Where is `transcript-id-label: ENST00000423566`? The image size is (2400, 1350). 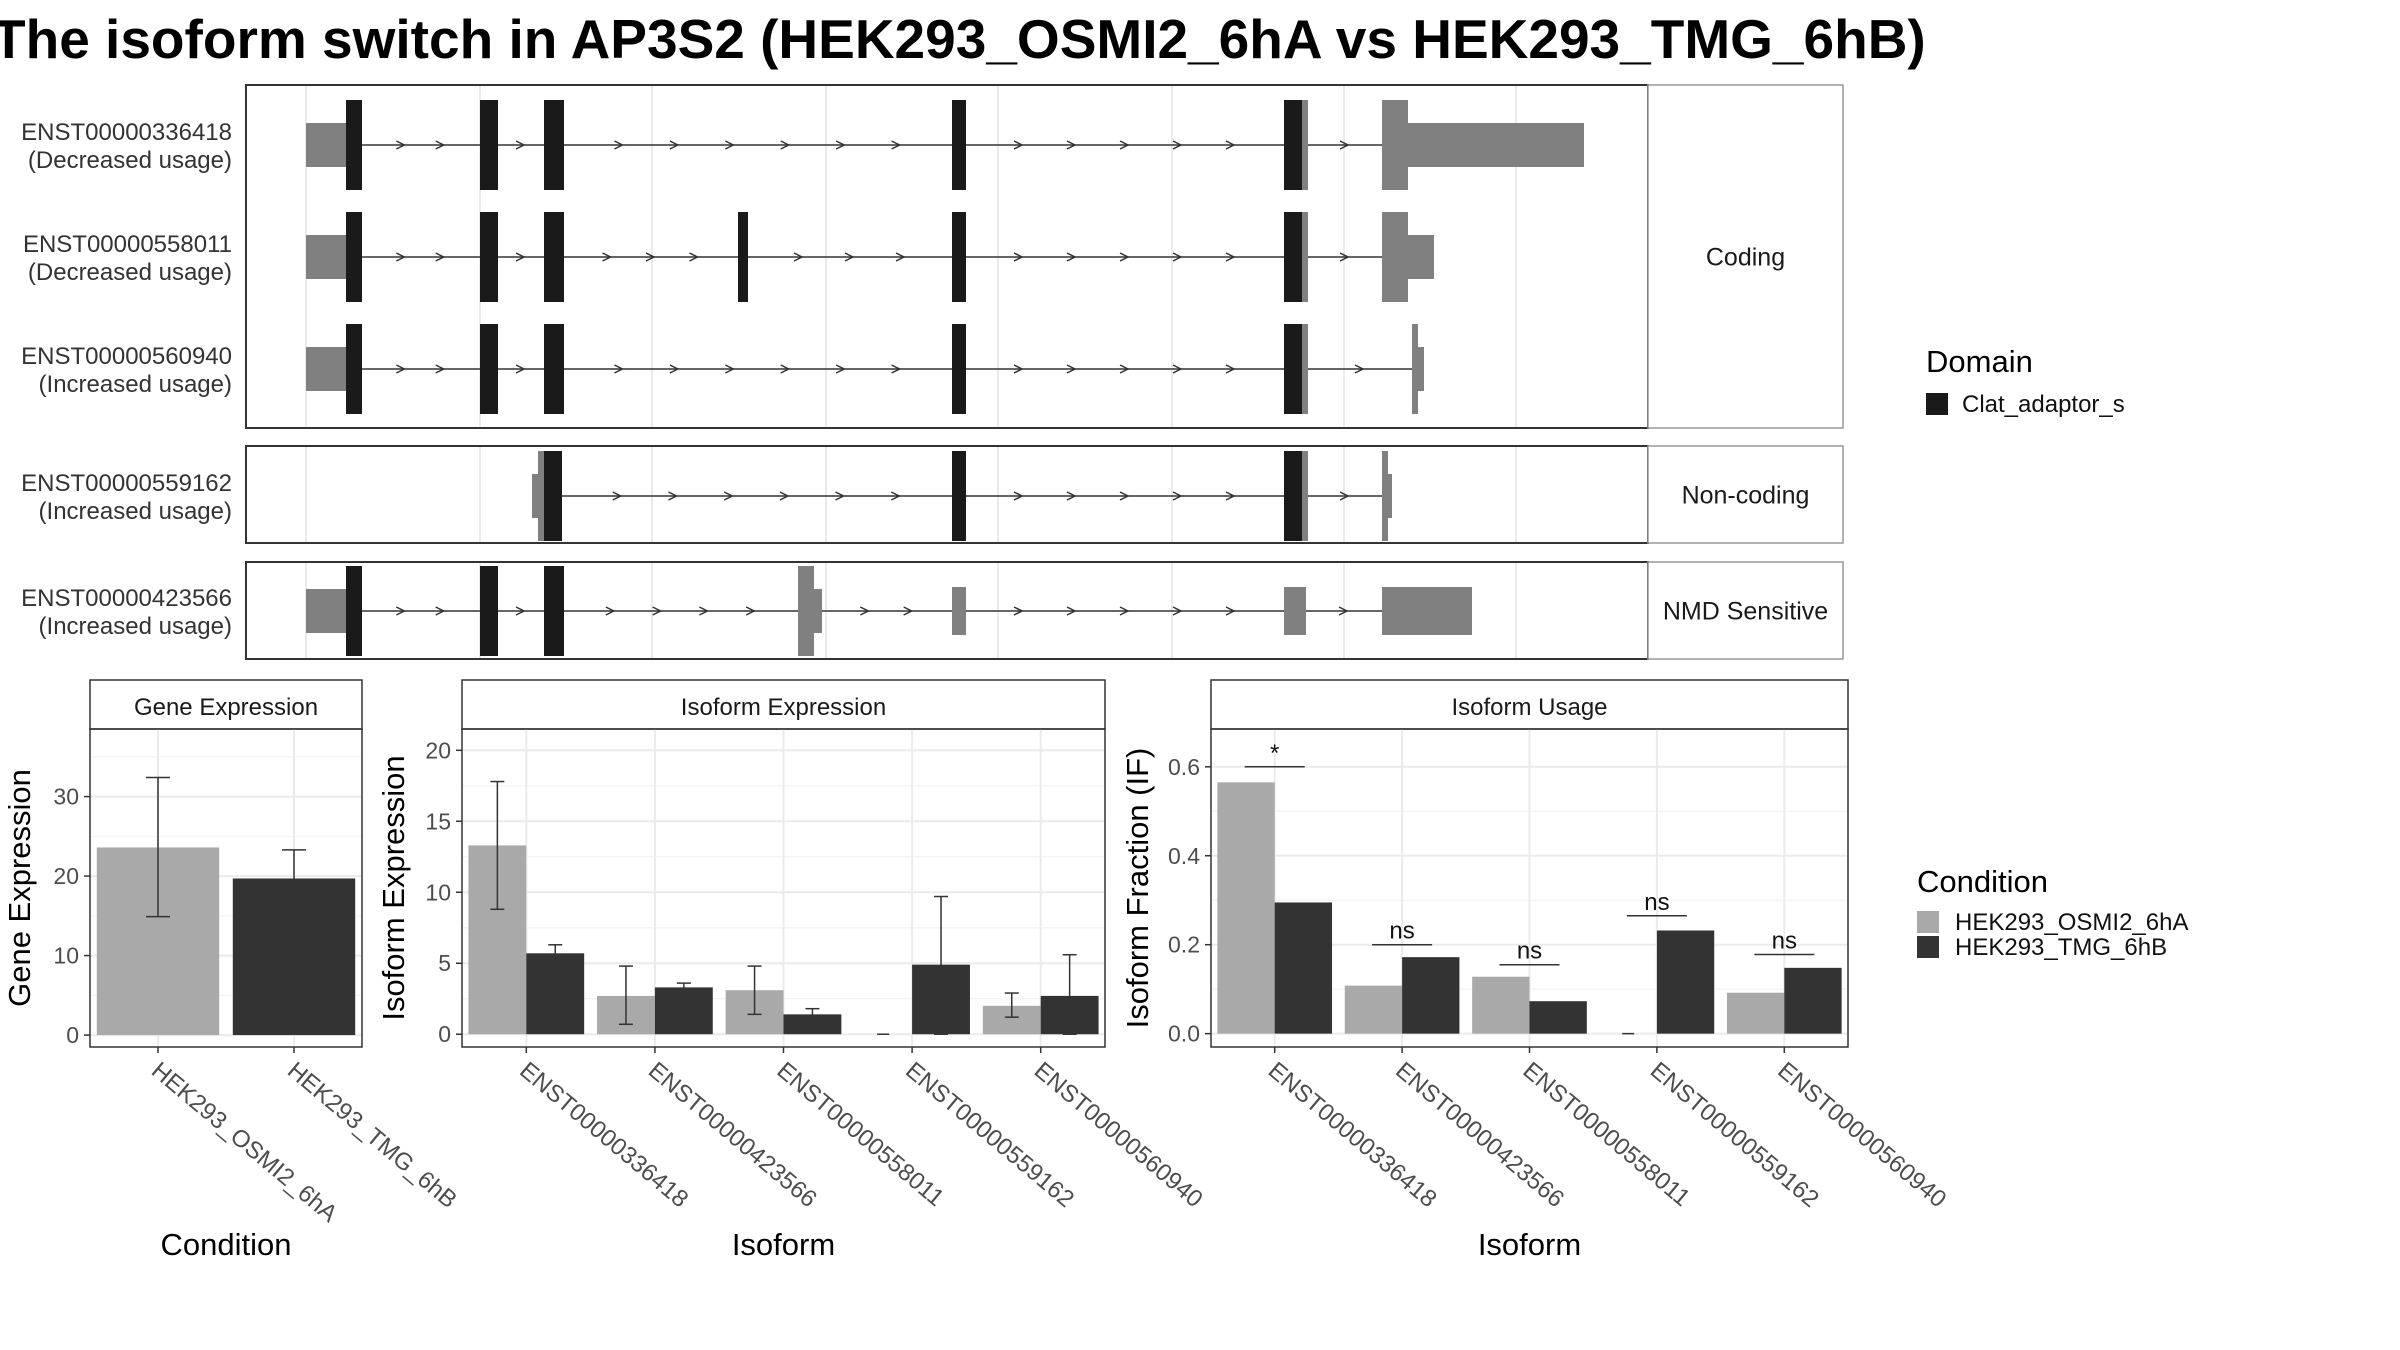
transcript-id-label: ENST00000423566 is located at coordinates (126, 598).